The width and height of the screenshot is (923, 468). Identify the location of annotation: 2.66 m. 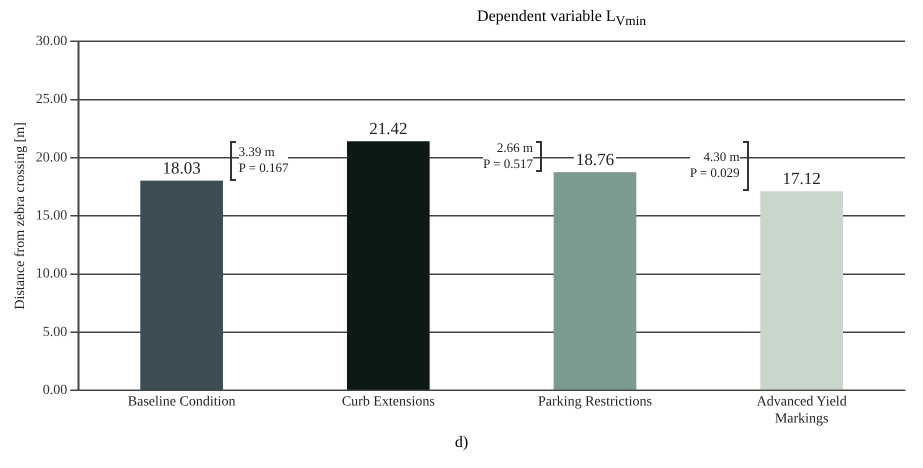
(514, 148).